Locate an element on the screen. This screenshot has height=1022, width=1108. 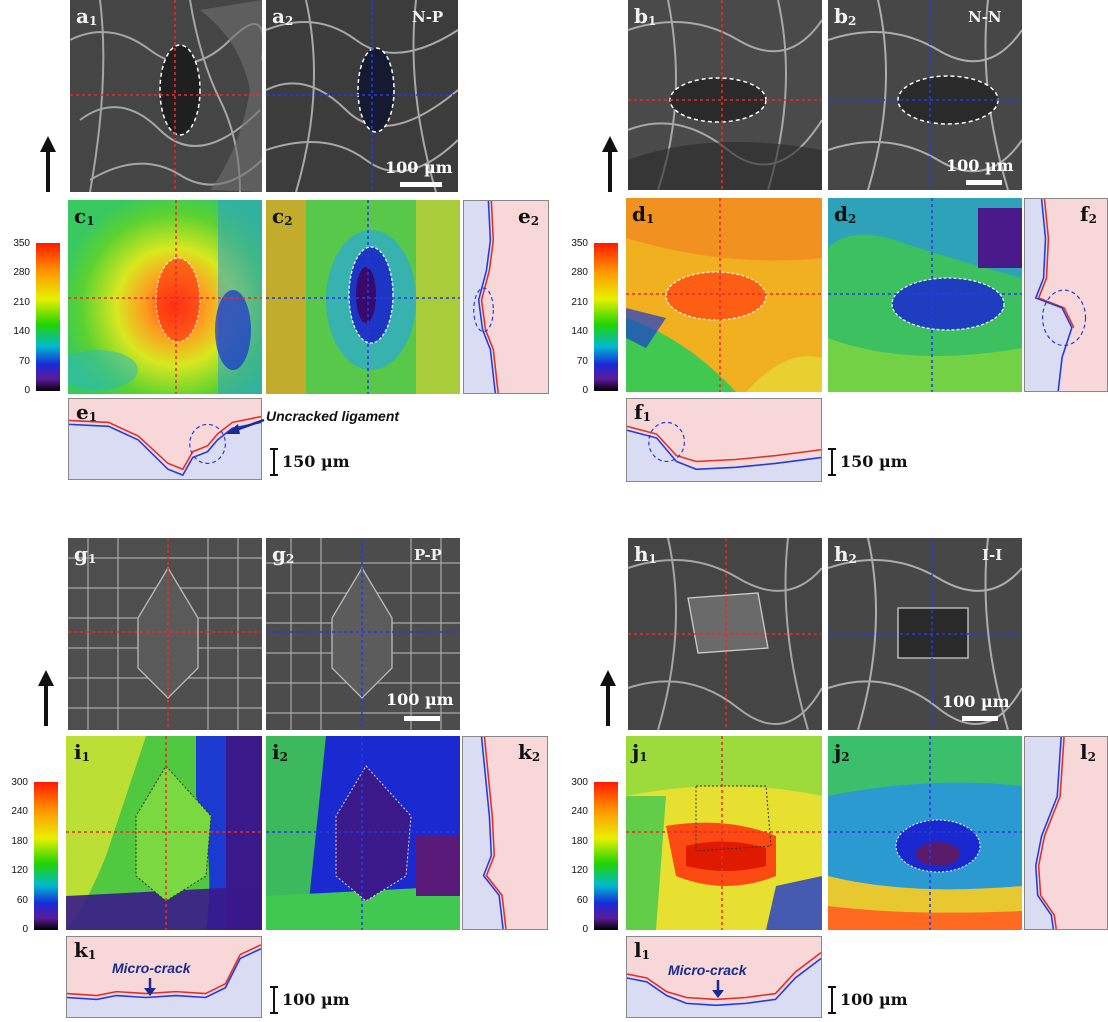
panel-label-j1: j1 is located at coordinates (640, 752).